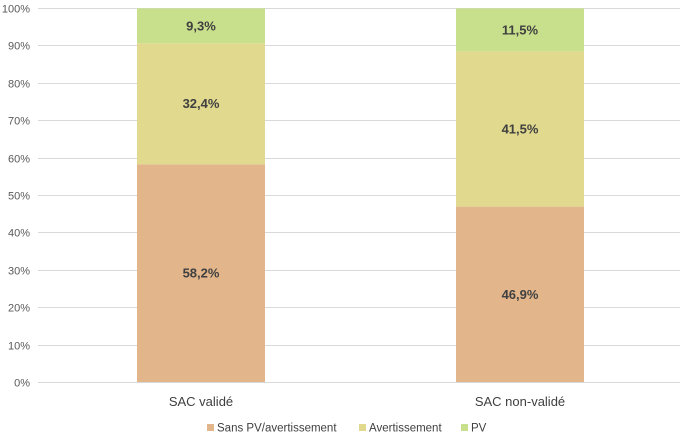 Image resolution: width=682 pixels, height=439 pixels. Describe the element at coordinates (277, 429) in the screenshot. I see `legend-label: Sans PV/avertissement` at that location.